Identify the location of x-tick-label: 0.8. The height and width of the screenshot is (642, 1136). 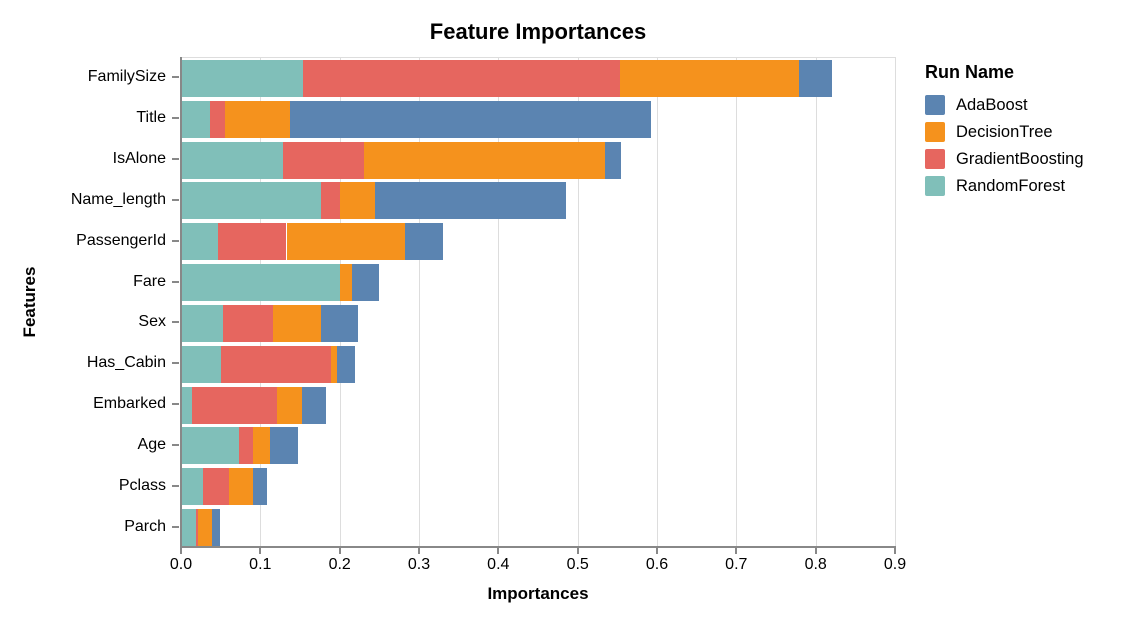
(815, 564).